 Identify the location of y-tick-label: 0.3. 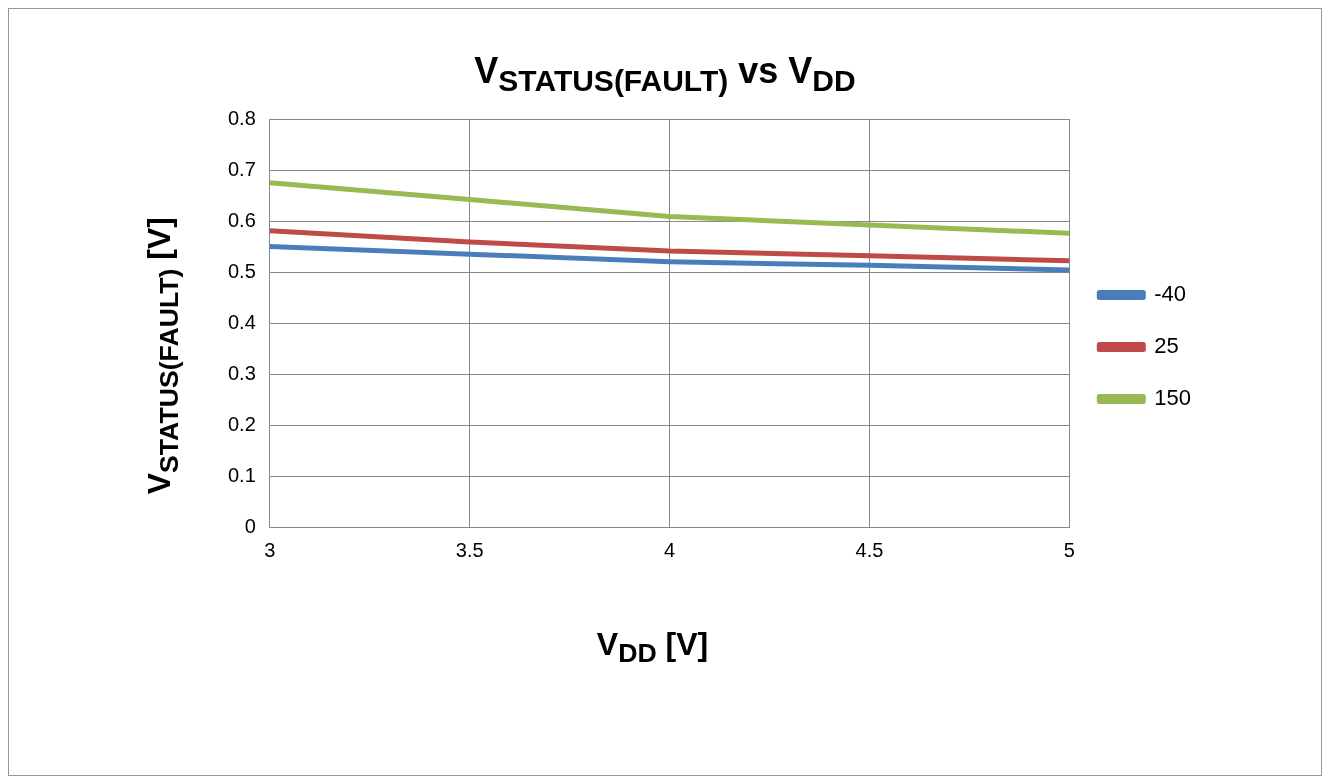
(241, 372).